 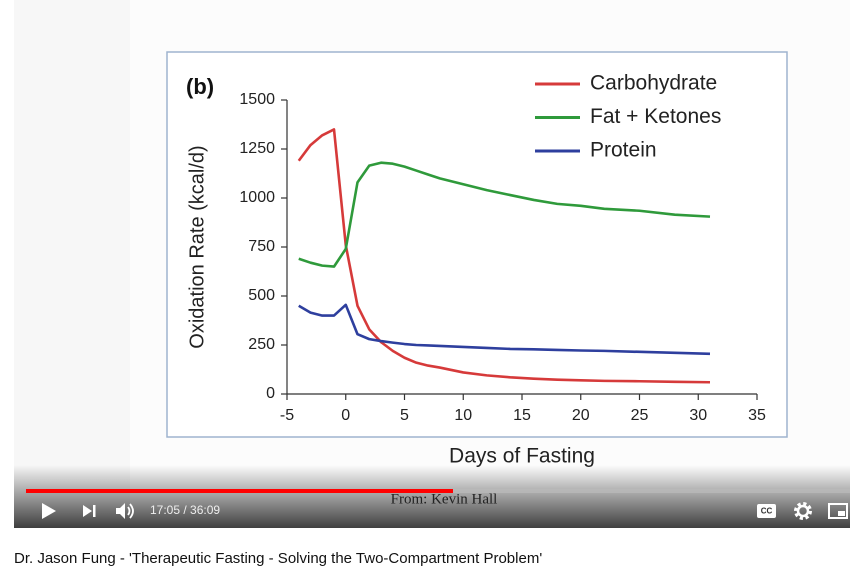 I want to click on x-tick-label: 20, so click(x=581, y=415).